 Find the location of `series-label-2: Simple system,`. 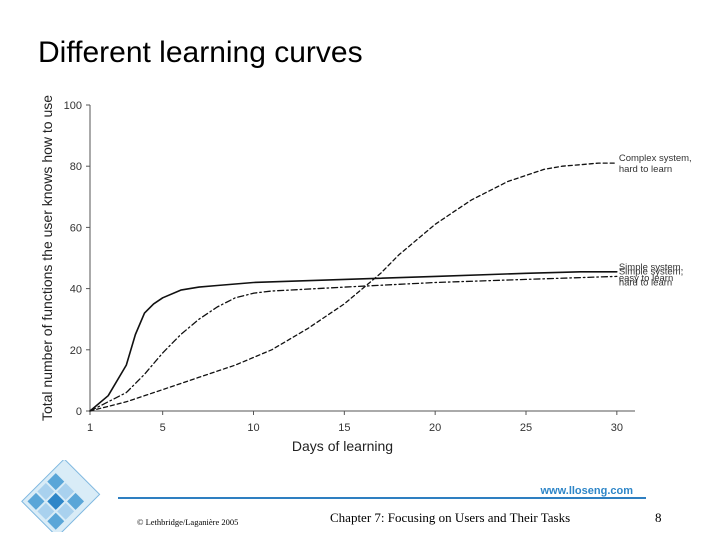

series-label-2: Simple system, is located at coordinates (651, 267).